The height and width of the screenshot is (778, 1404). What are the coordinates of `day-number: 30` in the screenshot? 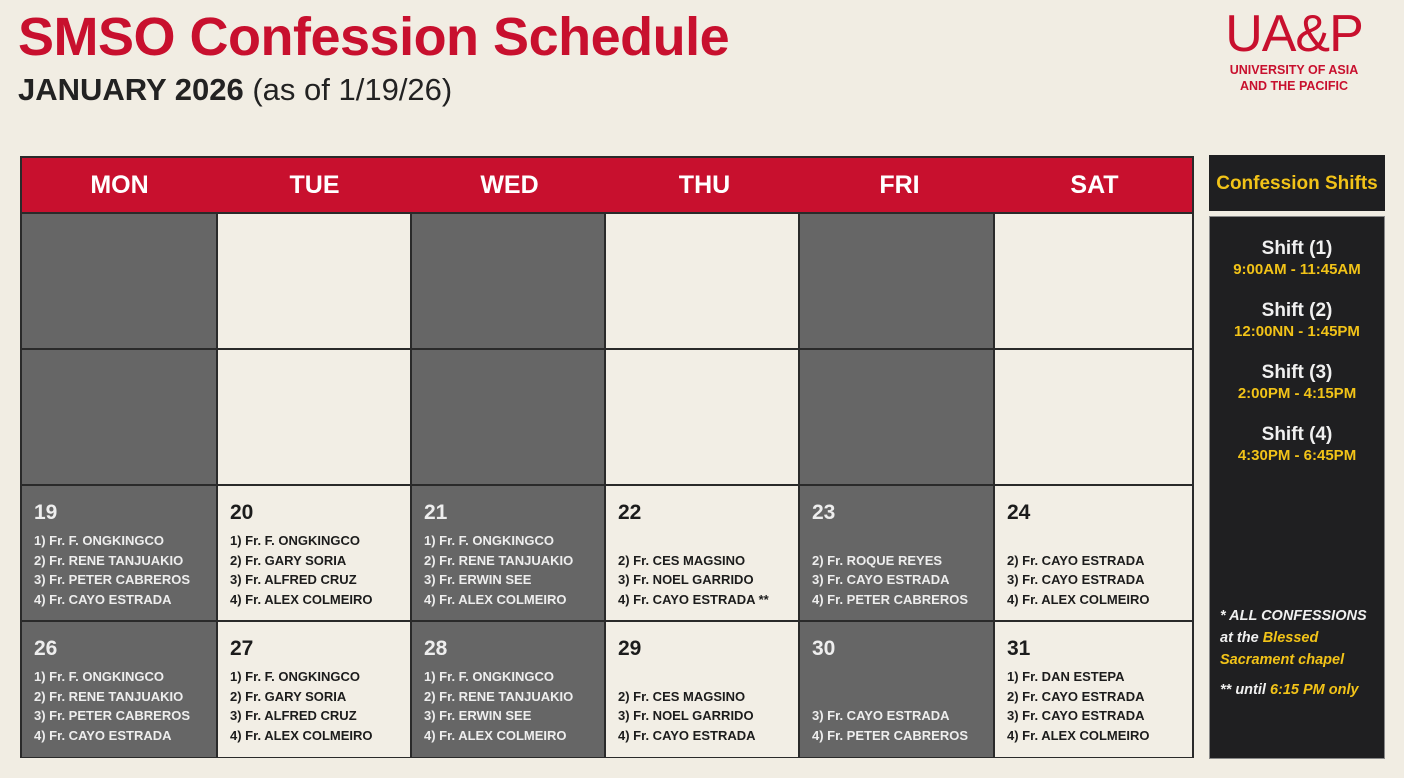 It's located at (824, 648).